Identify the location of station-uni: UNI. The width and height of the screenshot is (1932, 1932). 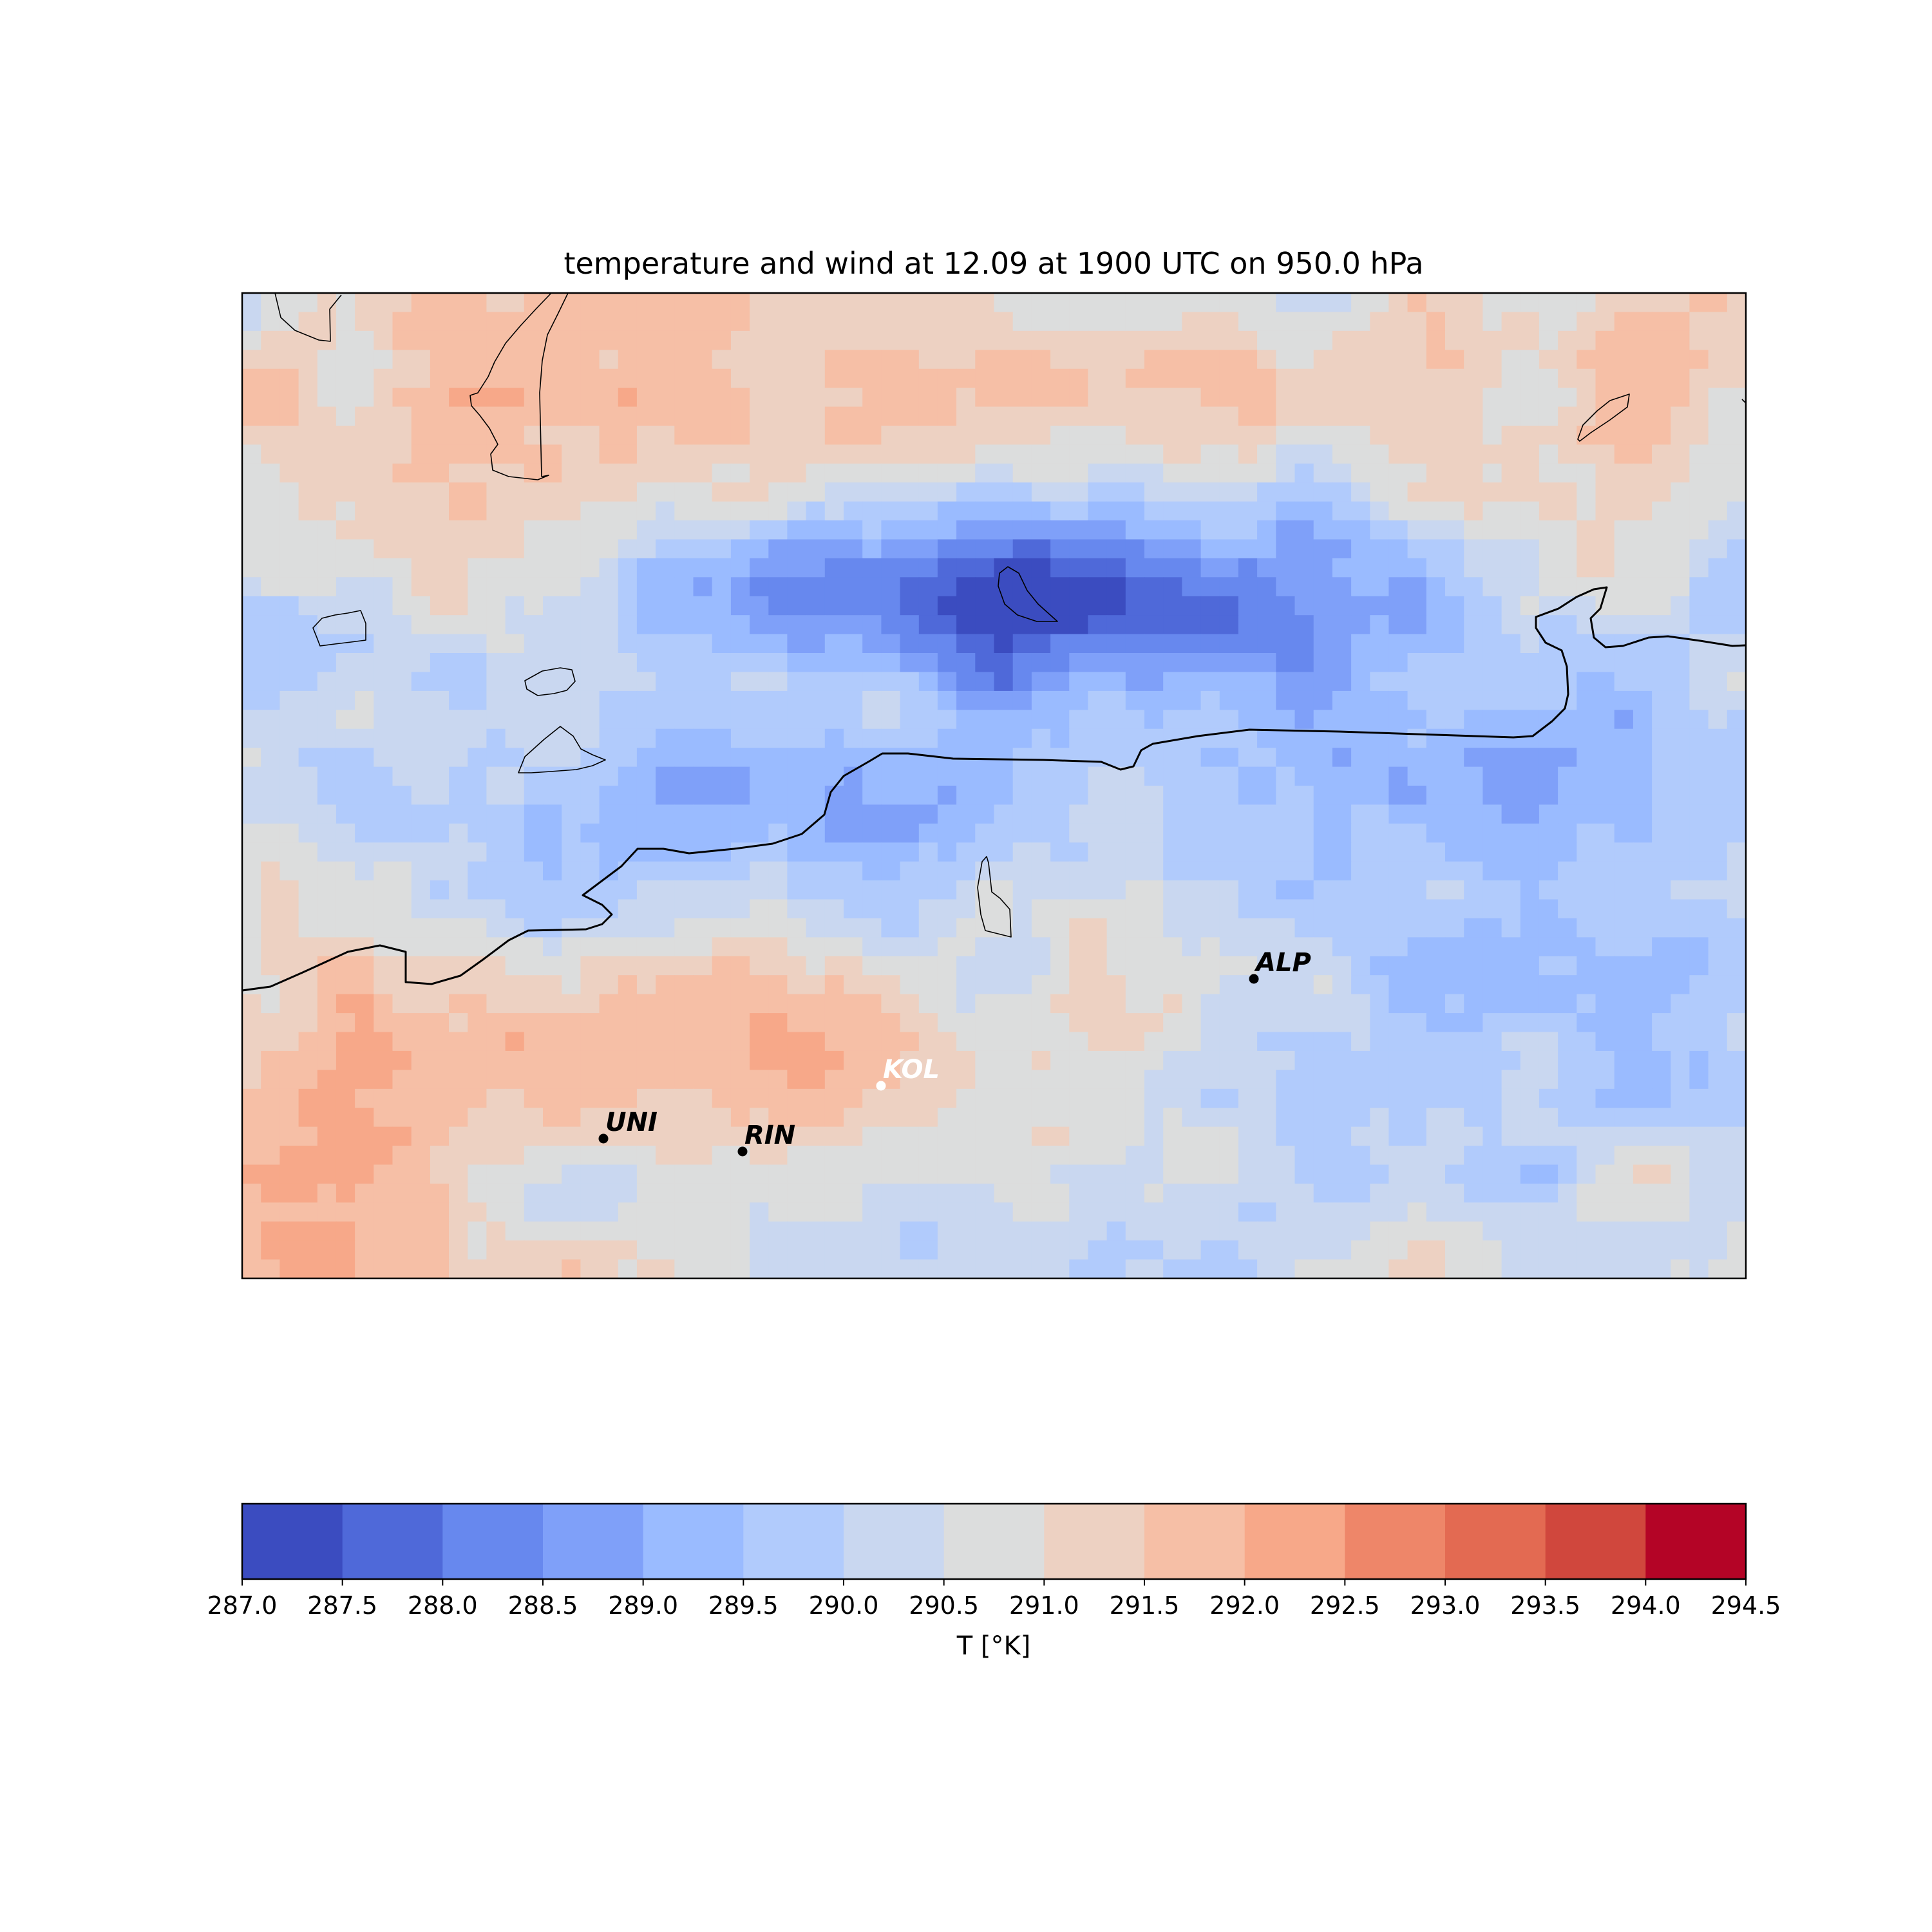
(628, 1126).